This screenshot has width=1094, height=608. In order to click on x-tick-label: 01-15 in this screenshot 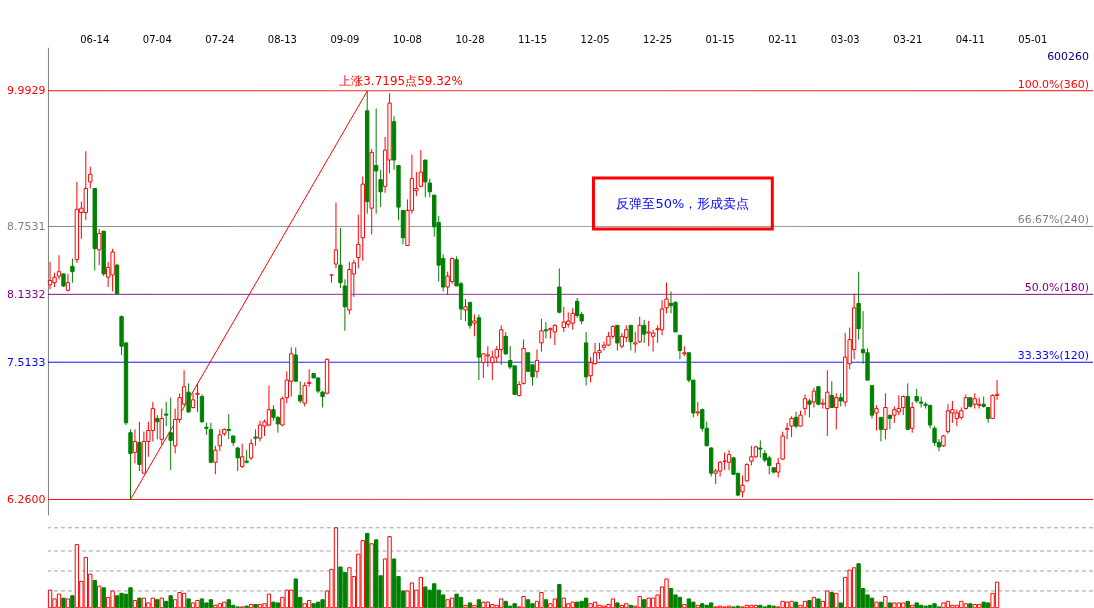, I will do `click(720, 39)`.